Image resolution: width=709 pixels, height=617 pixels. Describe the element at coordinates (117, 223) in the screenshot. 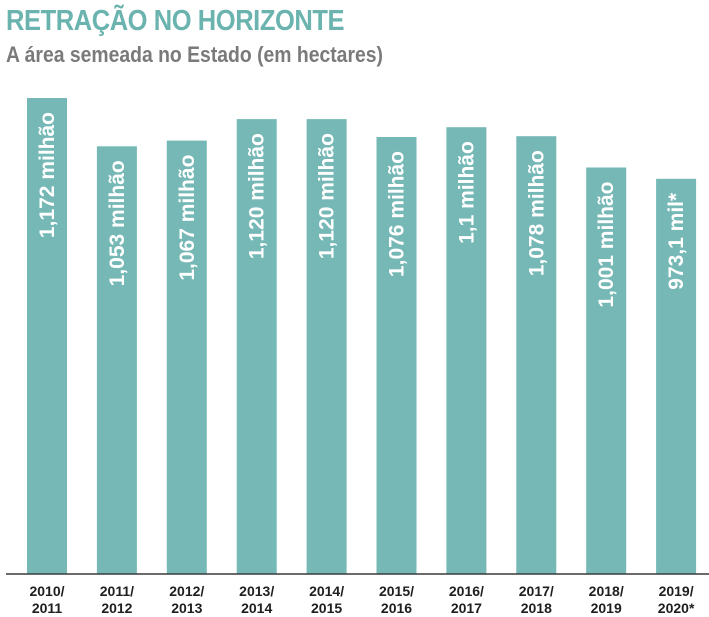

I see `bar-value-label: 1,053 milhão` at that location.